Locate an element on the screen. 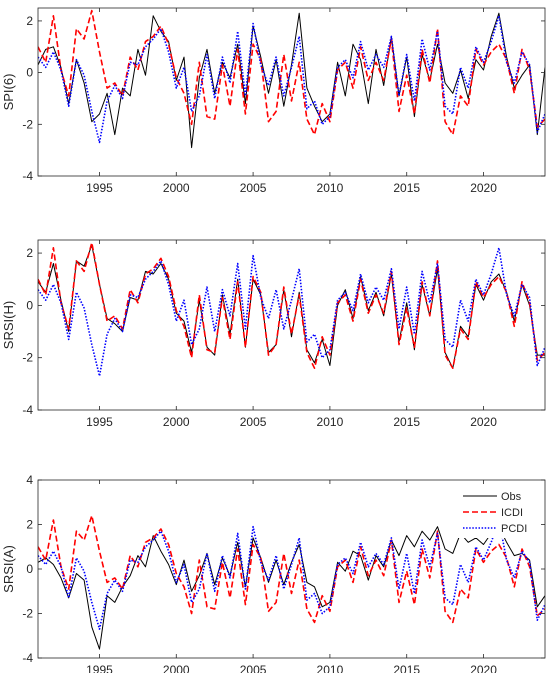 Image resolution: width=550 pixels, height=678 pixels. y-axis-label: SRSI(H) is located at coordinates (8, 325).